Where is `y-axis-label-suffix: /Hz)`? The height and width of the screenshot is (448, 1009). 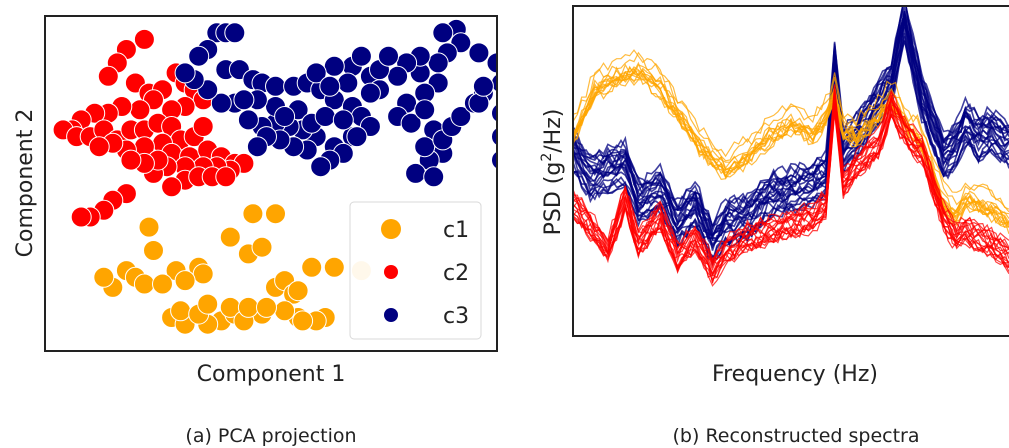 y-axis-label-suffix: /Hz) is located at coordinates (553, 131).